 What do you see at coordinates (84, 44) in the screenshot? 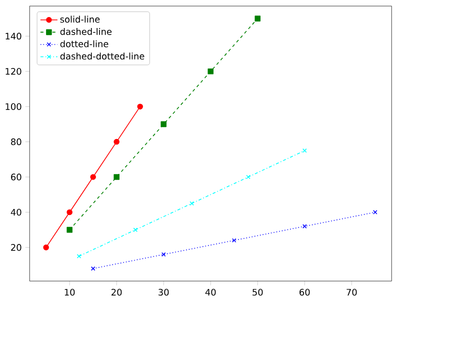
I see `legend-label: dotted-line` at bounding box center [84, 44].